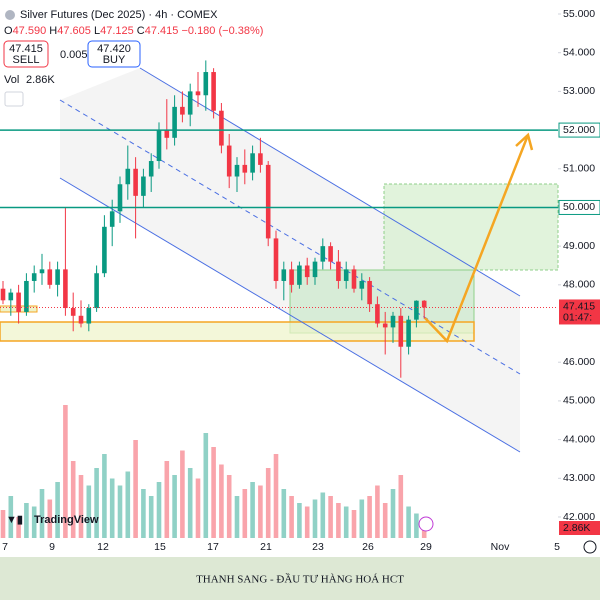  I want to click on sell-button, so click(26, 54).